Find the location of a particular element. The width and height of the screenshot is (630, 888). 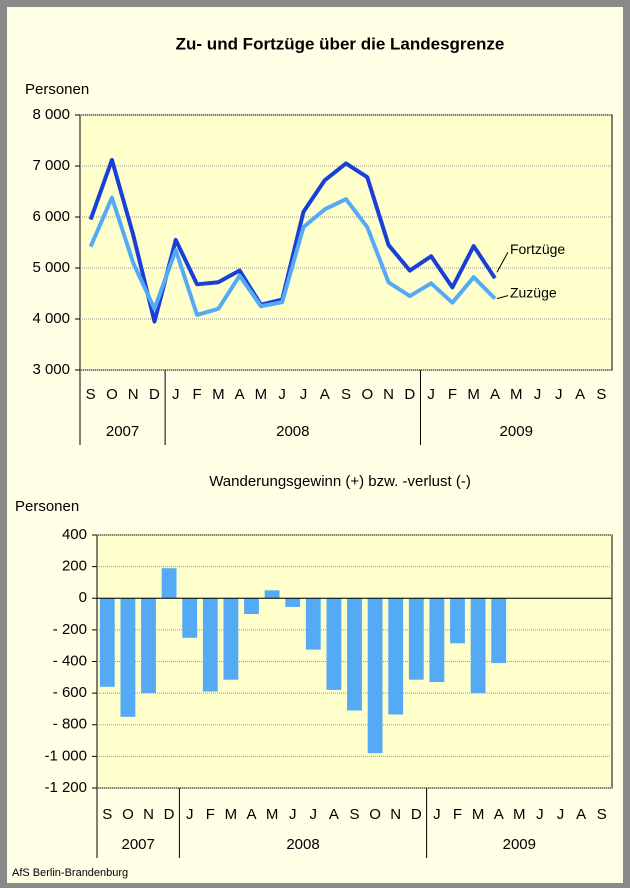

y-tick-label: -1 200 is located at coordinates (65, 787).